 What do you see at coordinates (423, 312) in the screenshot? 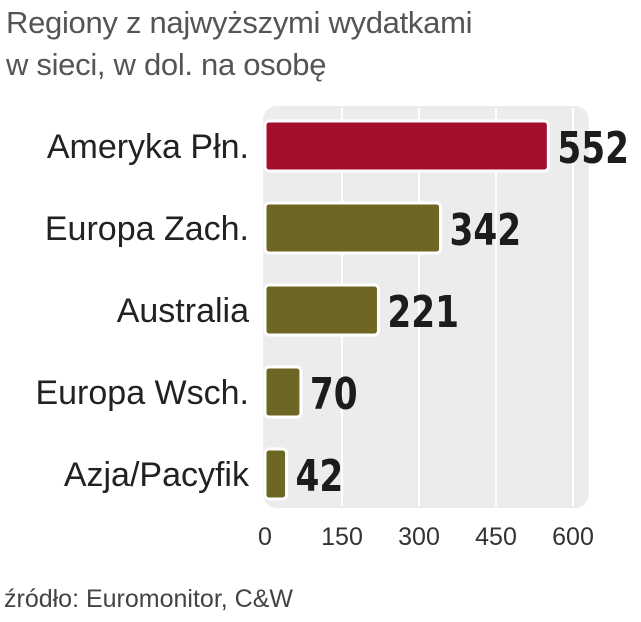
I see `value-label: 221` at bounding box center [423, 312].